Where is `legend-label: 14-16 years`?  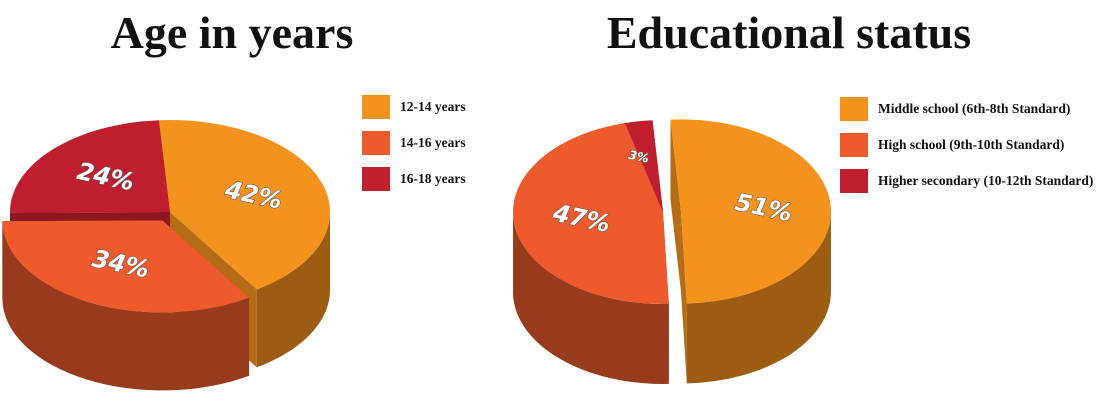
legend-label: 14-16 years is located at coordinates (433, 142).